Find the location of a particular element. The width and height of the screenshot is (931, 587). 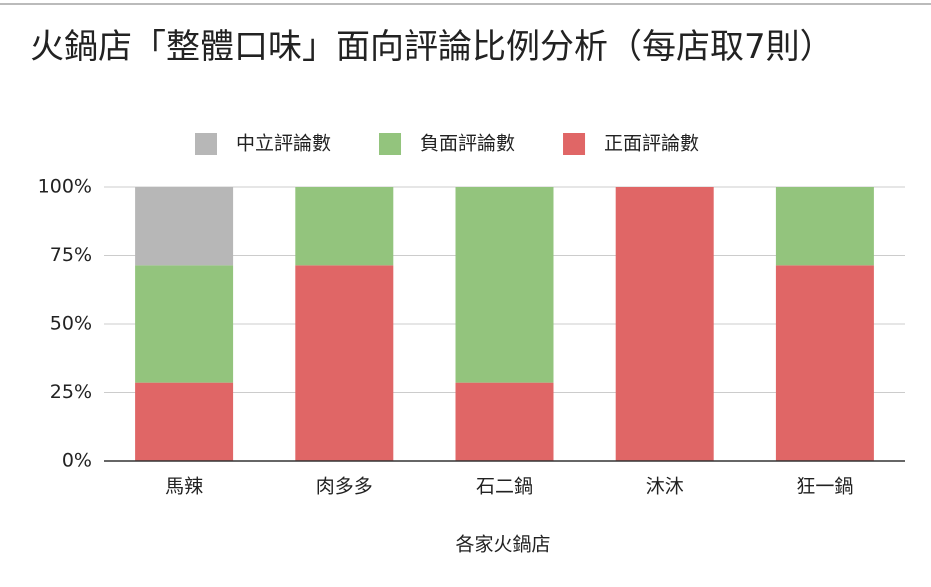

x-tick-label: 狂一鍋 is located at coordinates (824, 487).